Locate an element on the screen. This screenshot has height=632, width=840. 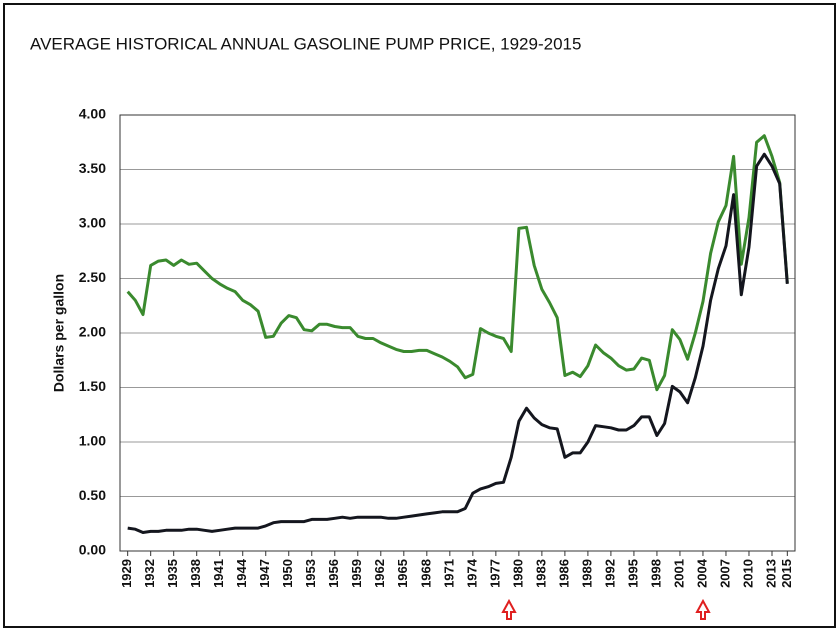
x-tick-label: 2001 is located at coordinates (678, 573).